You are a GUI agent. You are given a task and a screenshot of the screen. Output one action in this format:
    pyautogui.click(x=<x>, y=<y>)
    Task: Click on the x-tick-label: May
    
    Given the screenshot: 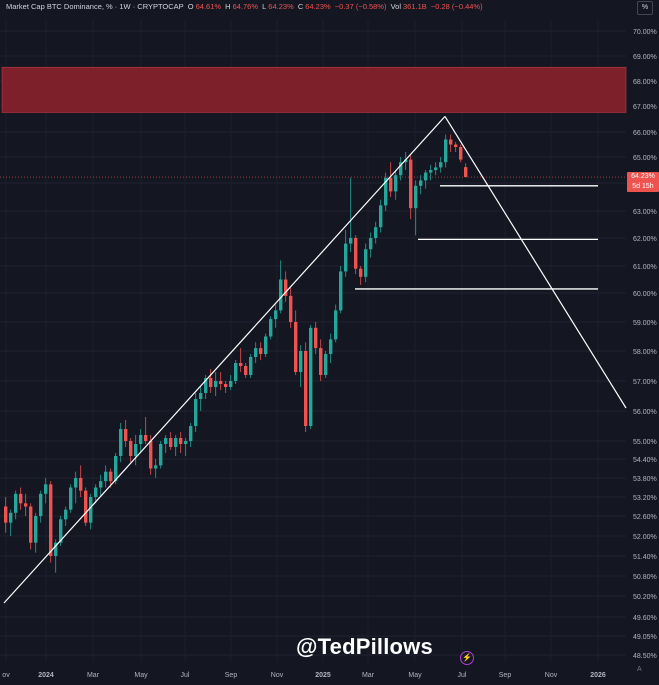 What is the action you would take?
    pyautogui.click(x=415, y=675)
    